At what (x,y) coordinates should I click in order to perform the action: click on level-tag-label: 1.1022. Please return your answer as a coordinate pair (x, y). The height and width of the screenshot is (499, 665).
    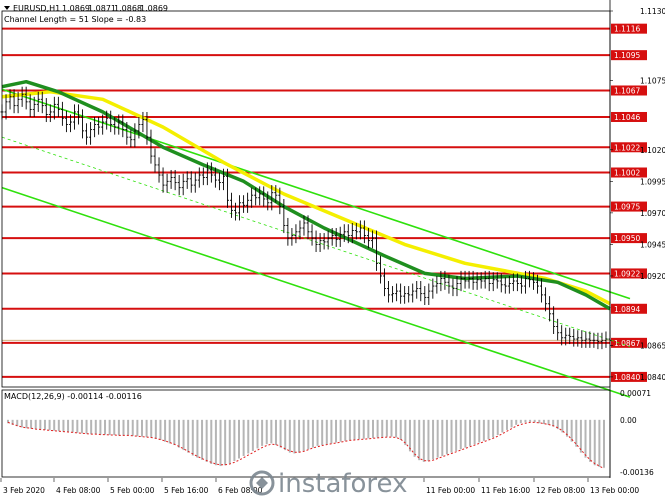
    Looking at the image, I should click on (627, 147).